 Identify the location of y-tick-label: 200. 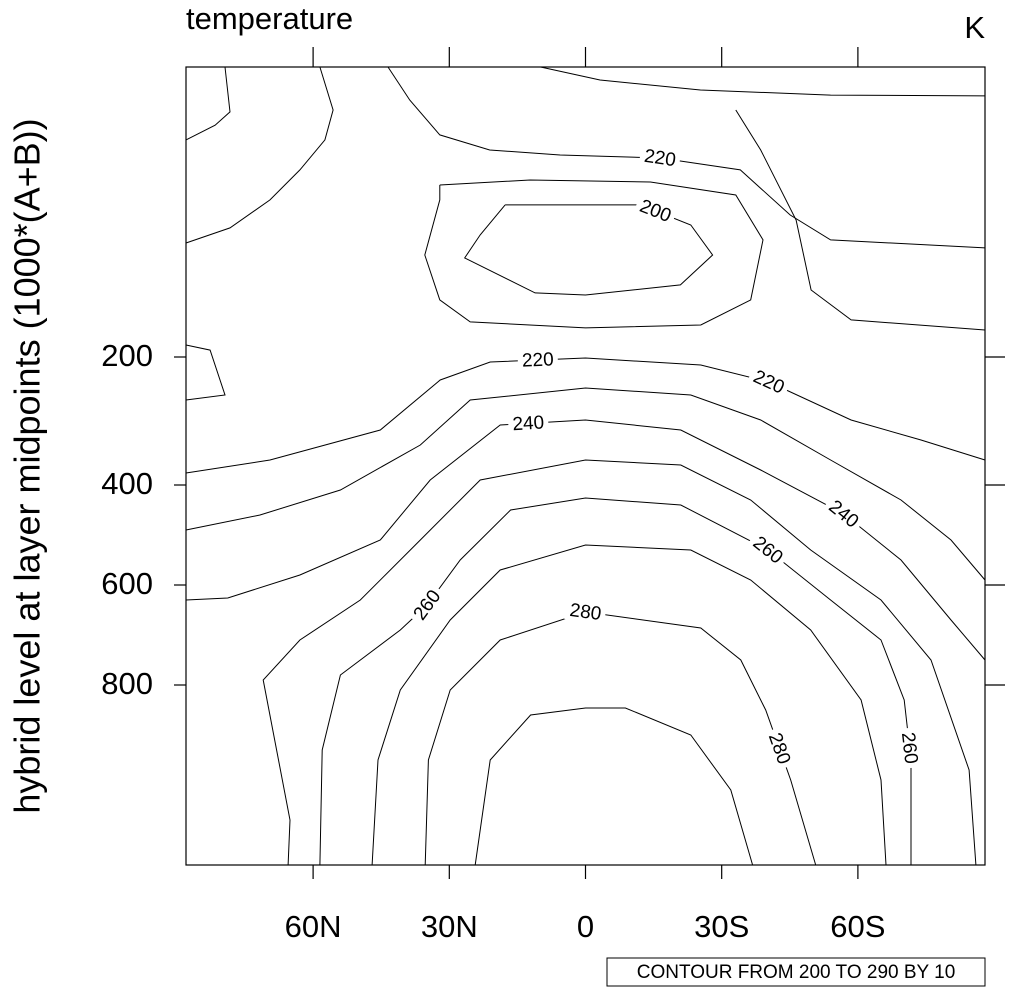
(127, 355).